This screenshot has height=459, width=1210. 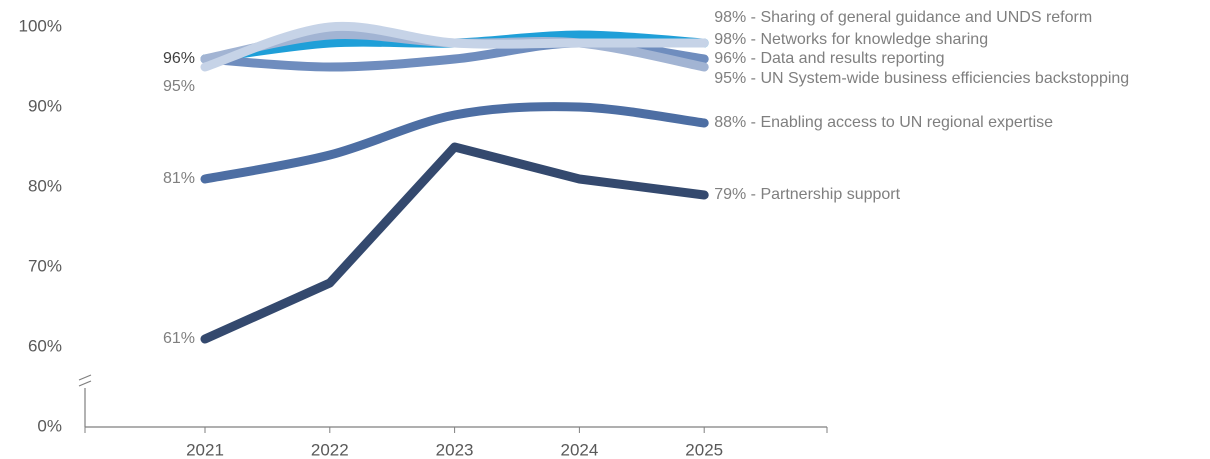 I want to click on end-label: 98% - Networks for knowledge sharing, so click(x=851, y=39).